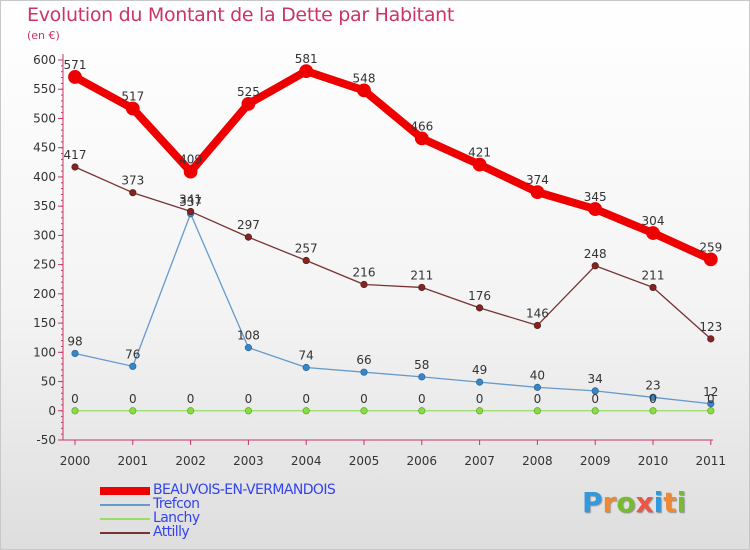 This screenshot has height=550, width=750. Describe the element at coordinates (364, 78) in the screenshot. I see `data-label-beauvois: 548` at that location.